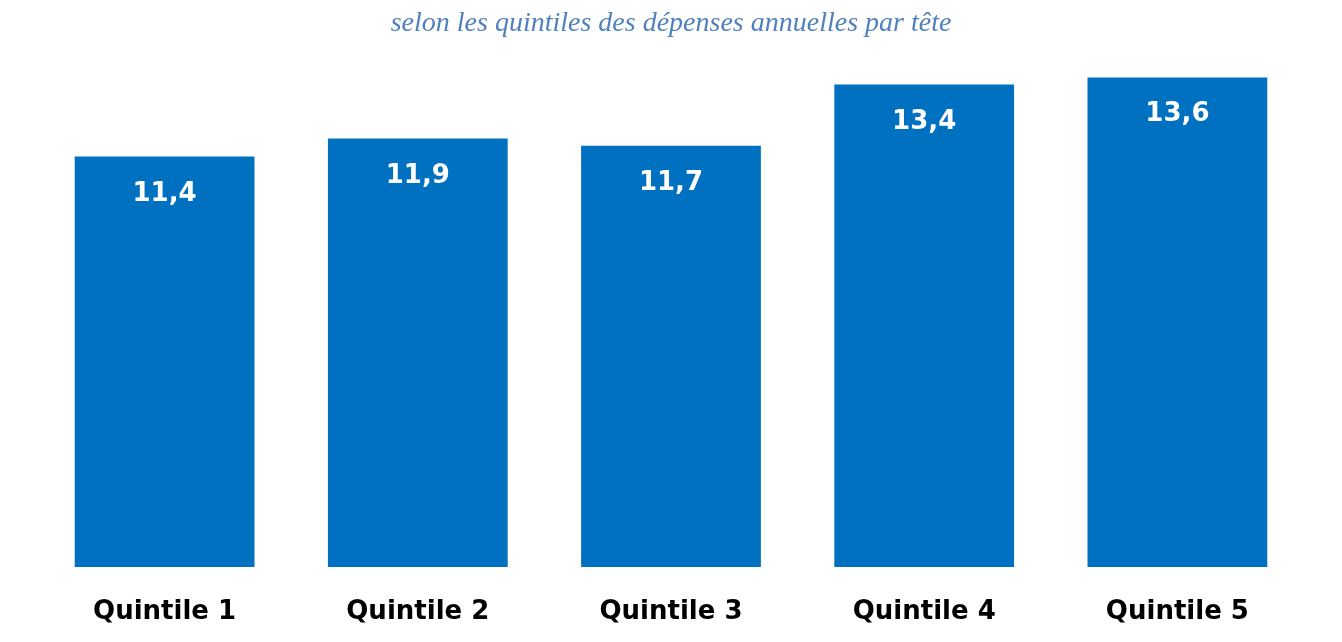 The height and width of the screenshot is (642, 1342). Describe the element at coordinates (417, 173) in the screenshot. I see `data-label: 11,9` at that location.